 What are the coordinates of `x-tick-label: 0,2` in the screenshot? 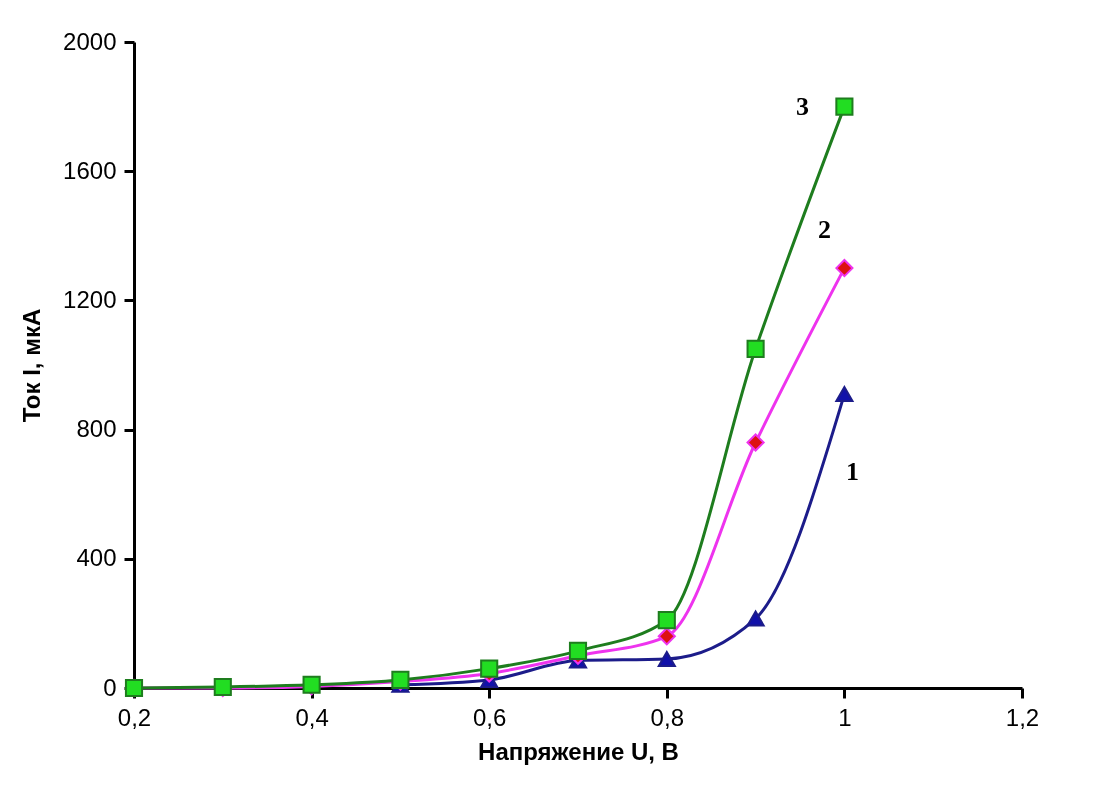 It's located at (134, 717).